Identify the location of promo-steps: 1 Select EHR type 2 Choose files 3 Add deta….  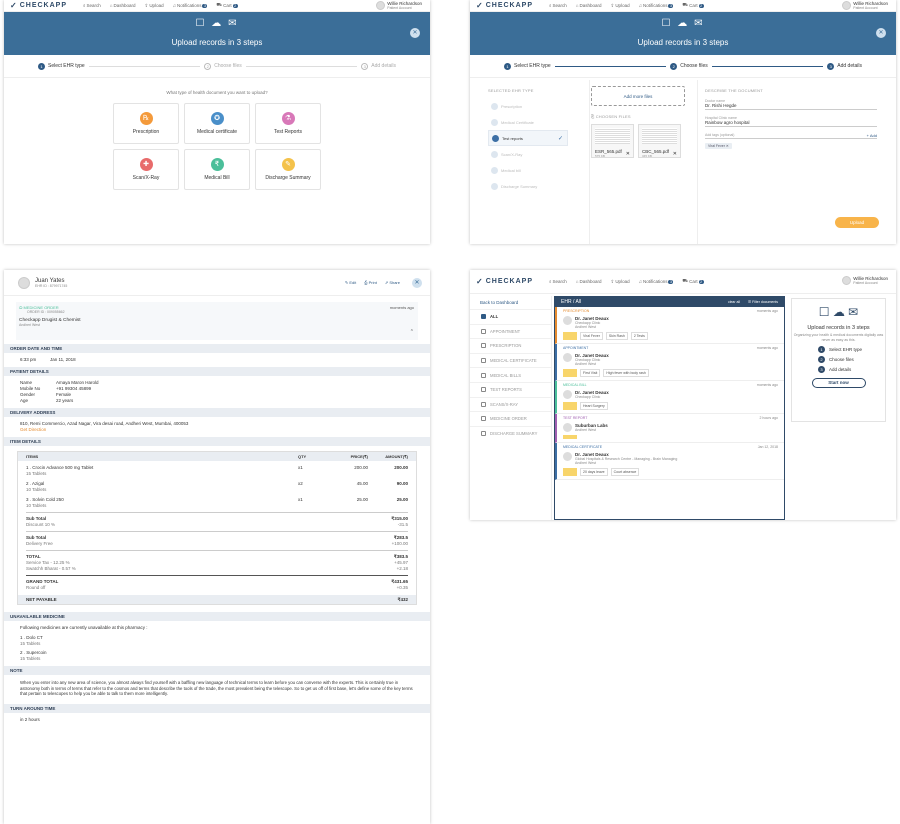
(838, 359).